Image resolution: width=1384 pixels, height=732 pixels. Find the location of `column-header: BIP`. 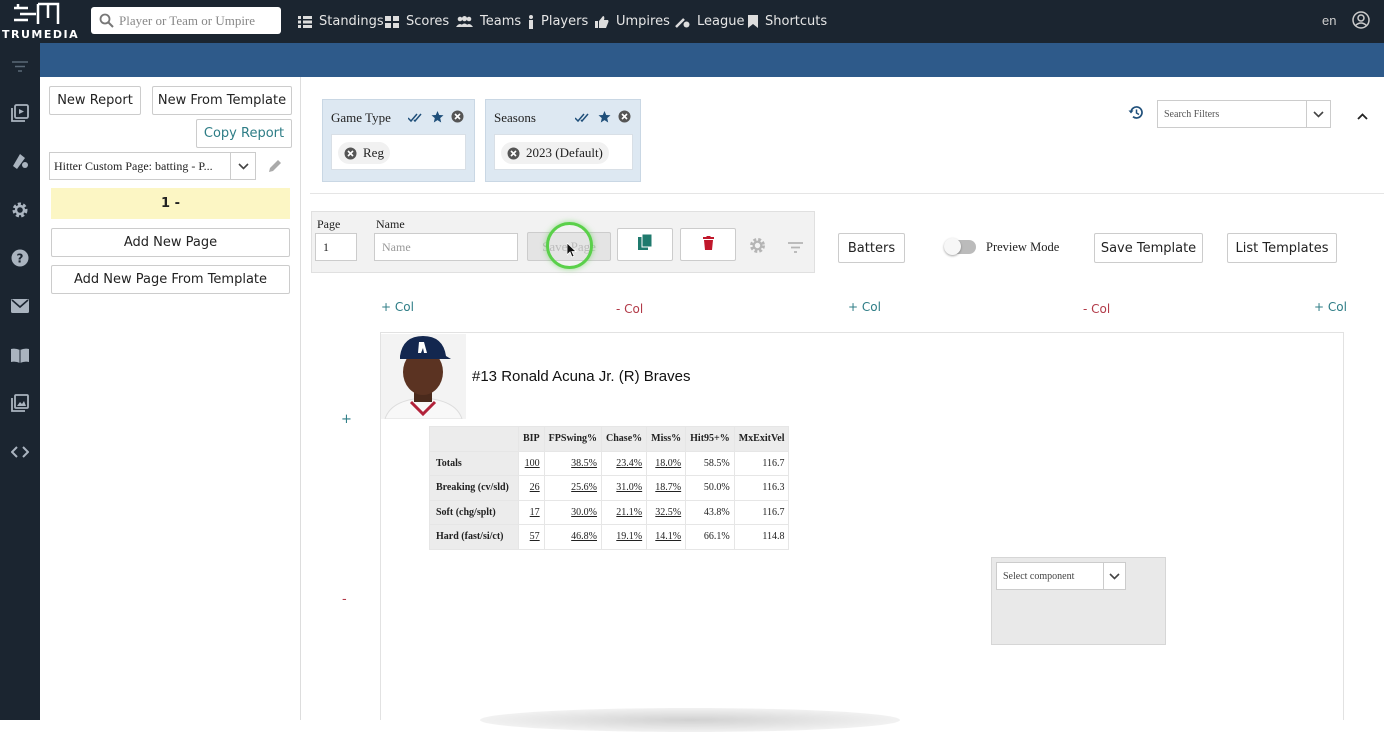

column-header: BIP is located at coordinates (531, 439).